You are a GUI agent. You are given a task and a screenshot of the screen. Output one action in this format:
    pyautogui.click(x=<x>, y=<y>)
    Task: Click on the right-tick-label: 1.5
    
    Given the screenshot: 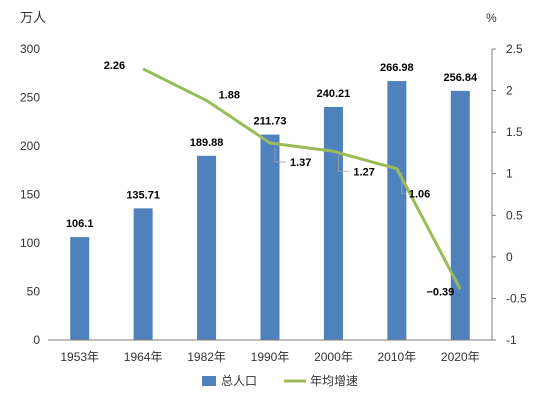 What is the action you would take?
    pyautogui.click(x=514, y=132)
    